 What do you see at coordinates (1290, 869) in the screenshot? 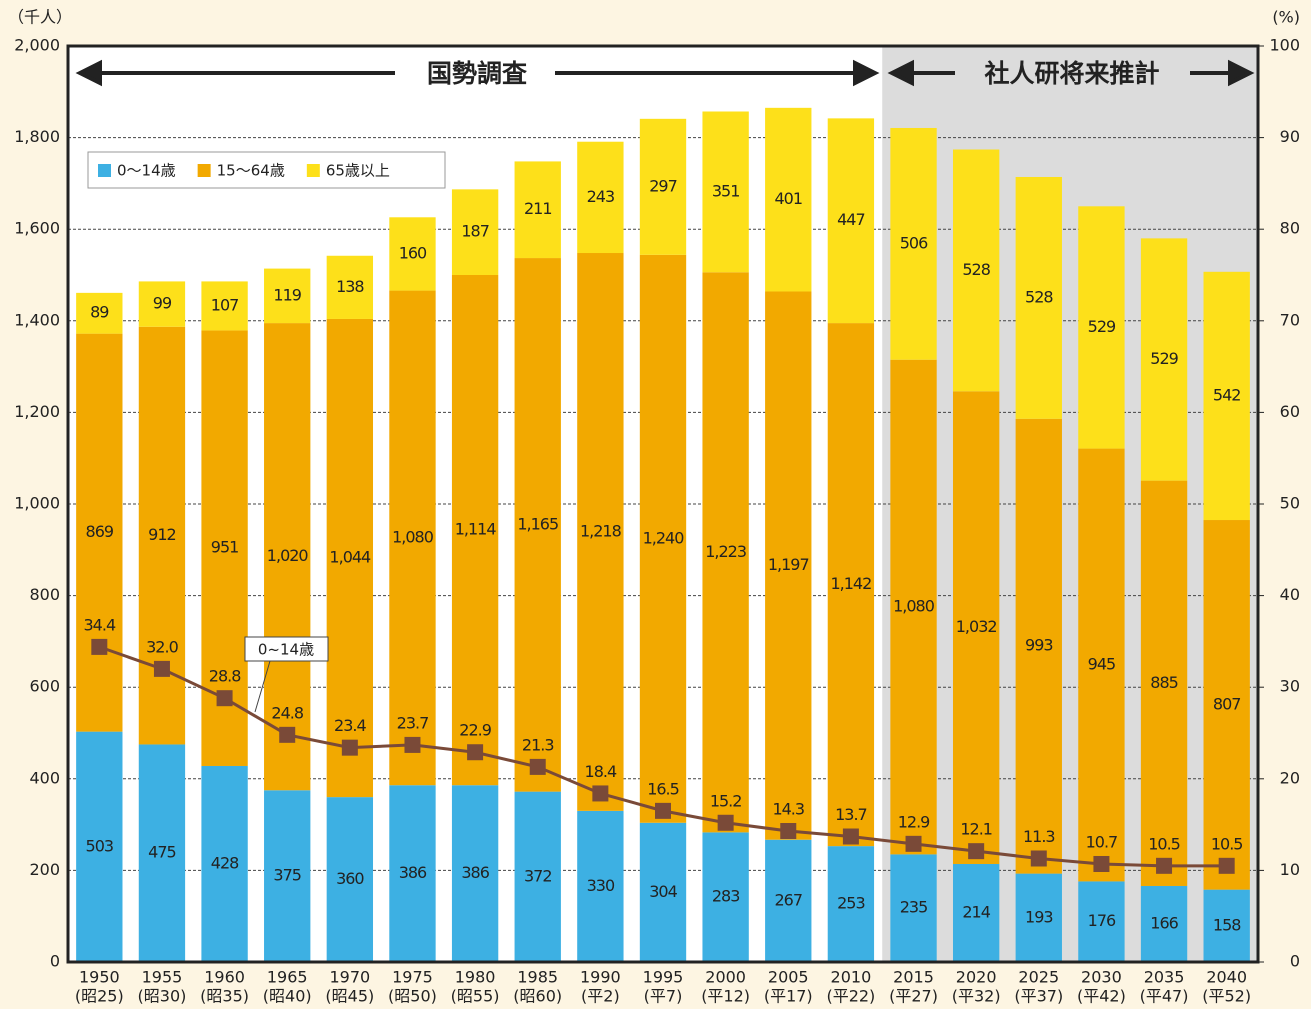
I see `y2-tick-label: 10` at bounding box center [1290, 869].